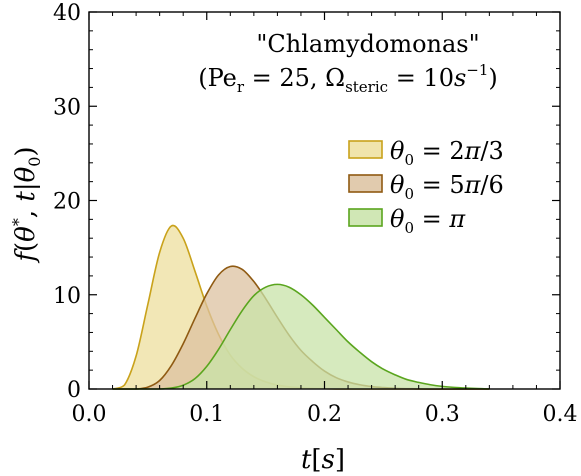 The image size is (581, 476). What do you see at coordinates (560, 414) in the screenshot?
I see `x-tick-label: 0.4` at bounding box center [560, 414].